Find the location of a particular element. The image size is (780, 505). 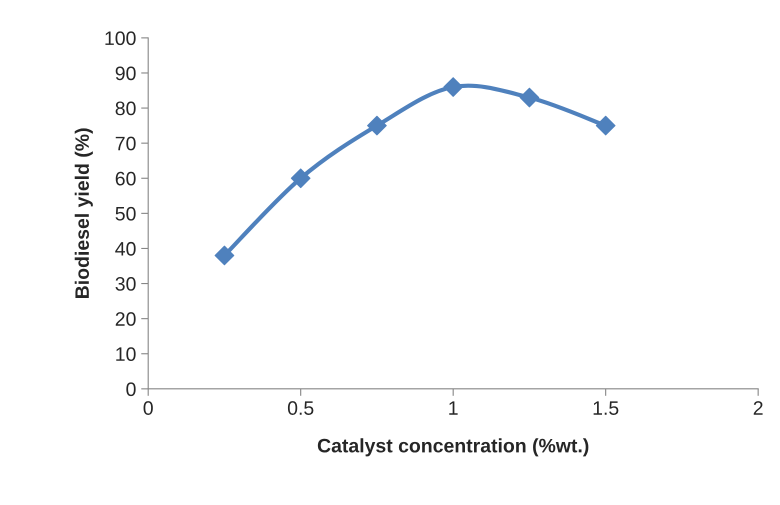

y-tick-label: 90 is located at coordinates (126, 73).